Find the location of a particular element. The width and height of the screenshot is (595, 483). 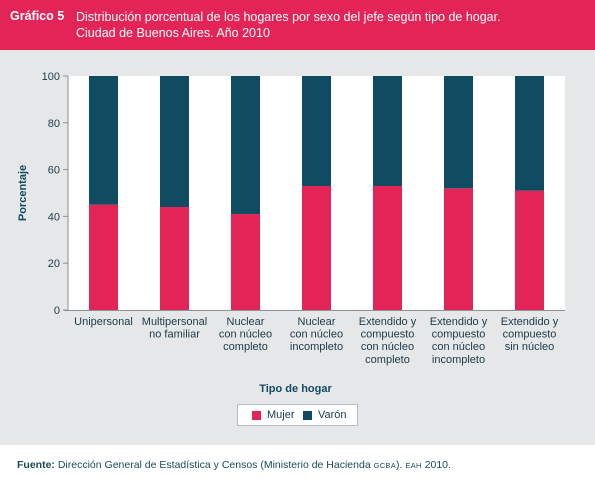

figure-label: Gráfico 5 is located at coordinates (37, 16).